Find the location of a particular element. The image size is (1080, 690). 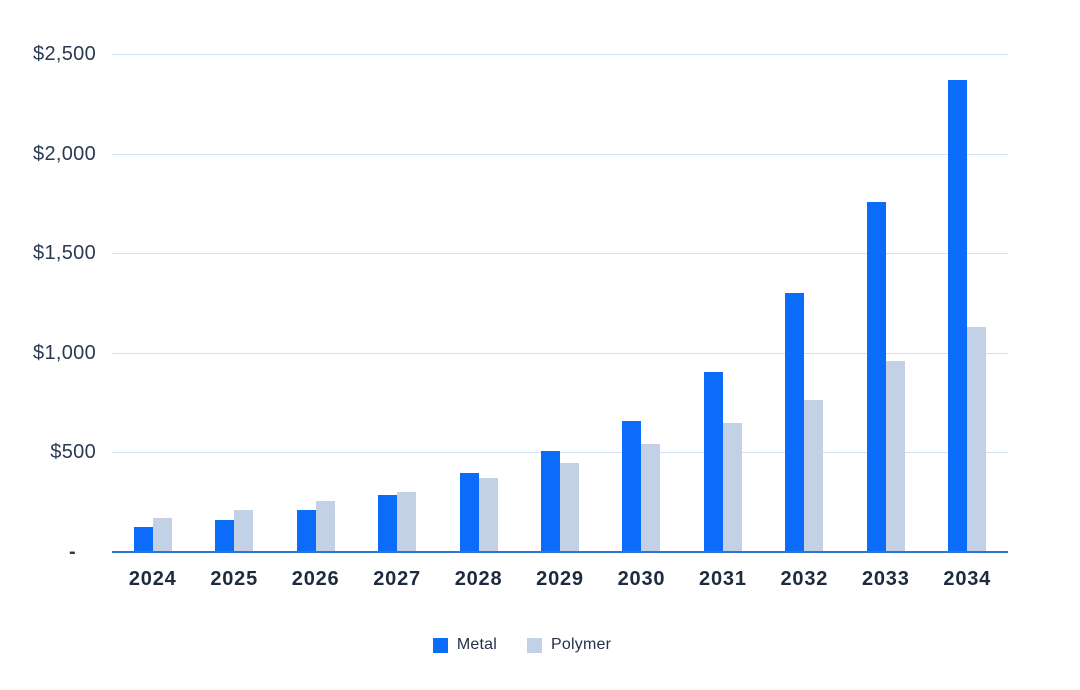

bar-polymer-2032 is located at coordinates (814, 475).